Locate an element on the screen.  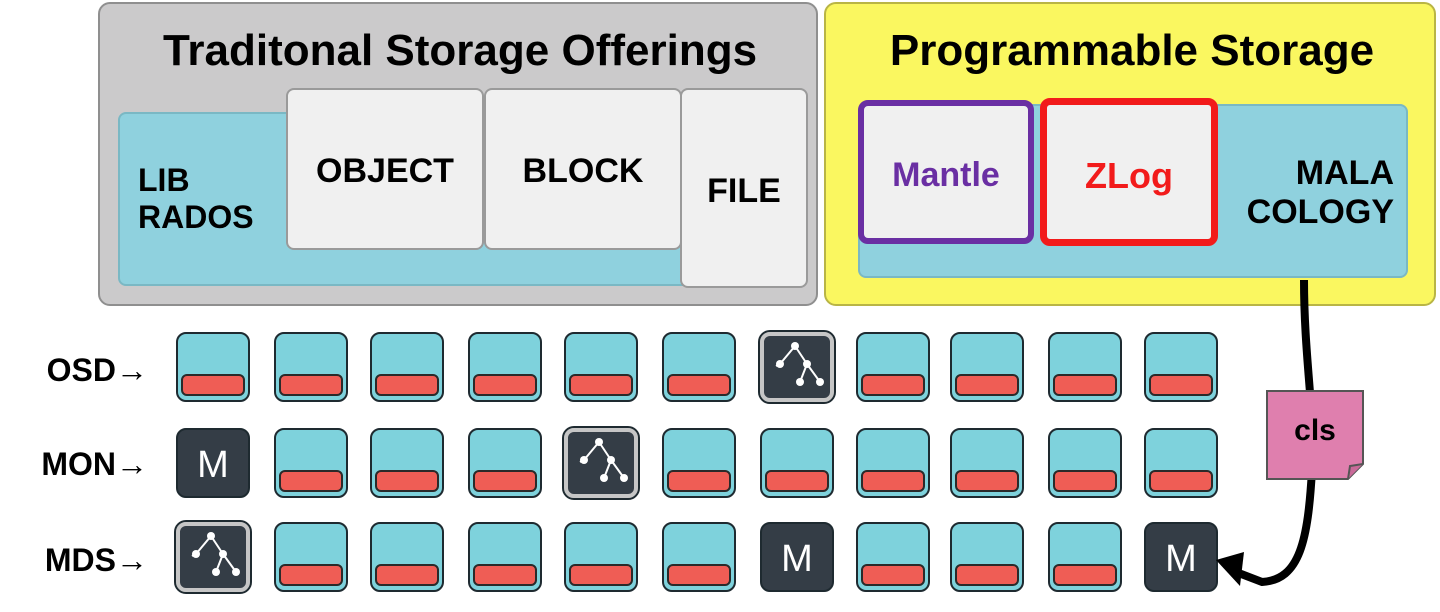
block-interface-box: BLOCK is located at coordinates (583, 169).